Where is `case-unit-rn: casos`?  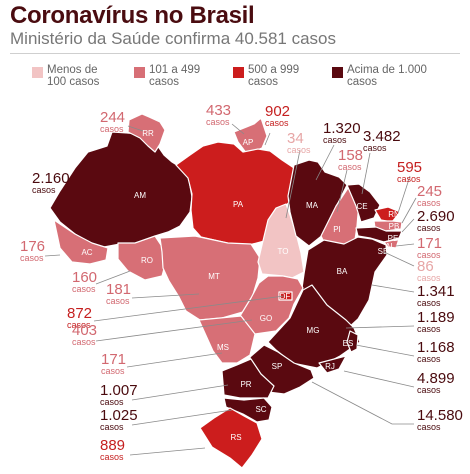 case-unit-rn: casos is located at coordinates (409, 179).